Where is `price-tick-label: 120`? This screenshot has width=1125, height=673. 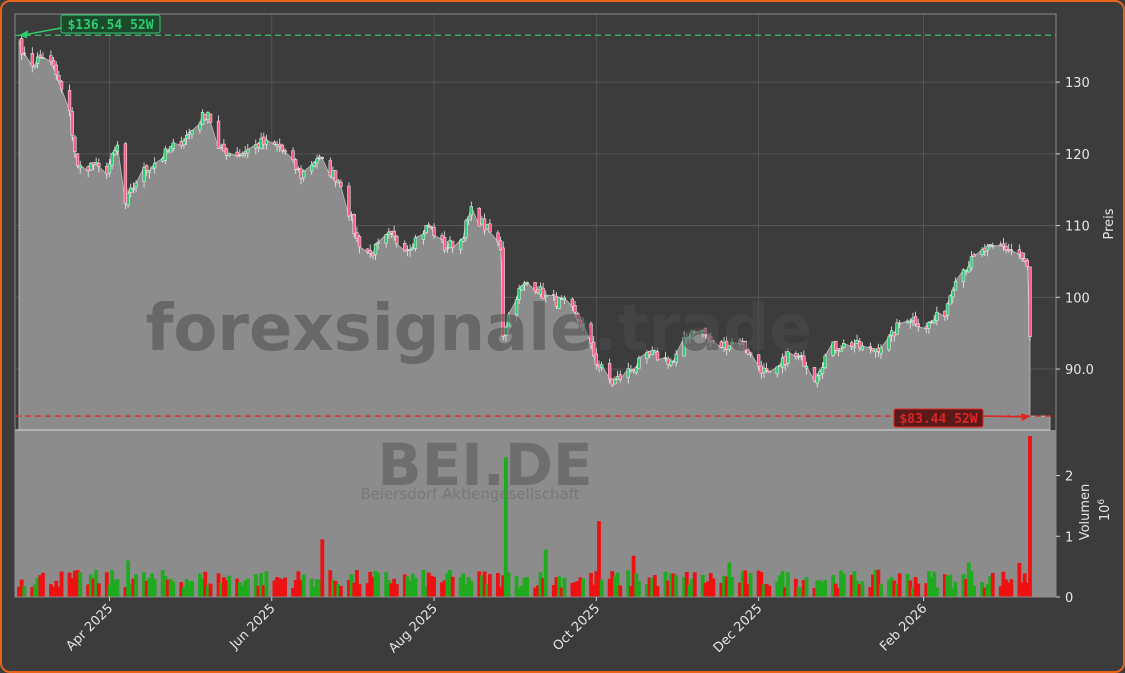
price-tick-label: 120 is located at coordinates (1077, 155).